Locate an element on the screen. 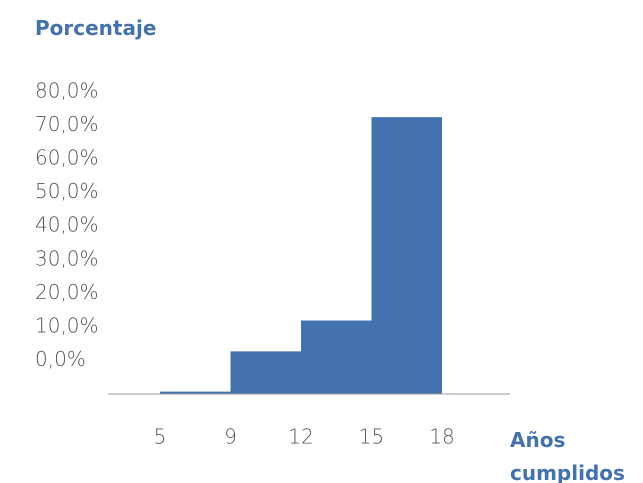  y-tick-label: 10,0% is located at coordinates (67, 325).